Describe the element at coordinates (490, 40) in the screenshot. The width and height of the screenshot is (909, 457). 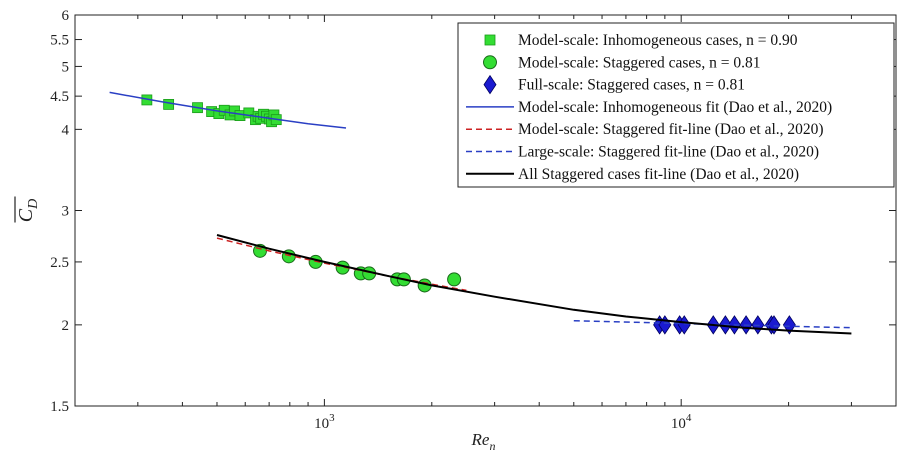
I see `legend-square-swatch` at that location.